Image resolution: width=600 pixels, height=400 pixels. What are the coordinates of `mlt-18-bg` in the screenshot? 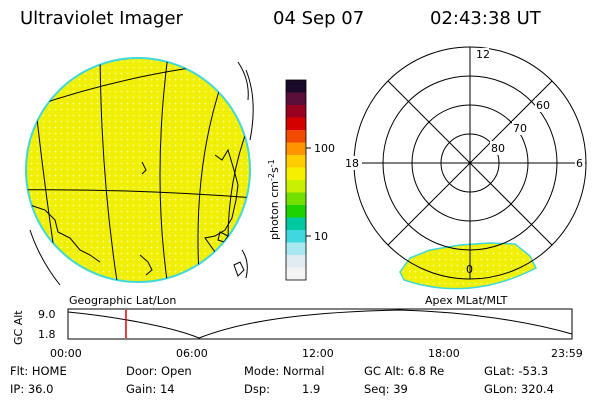 It's located at (353, 163).